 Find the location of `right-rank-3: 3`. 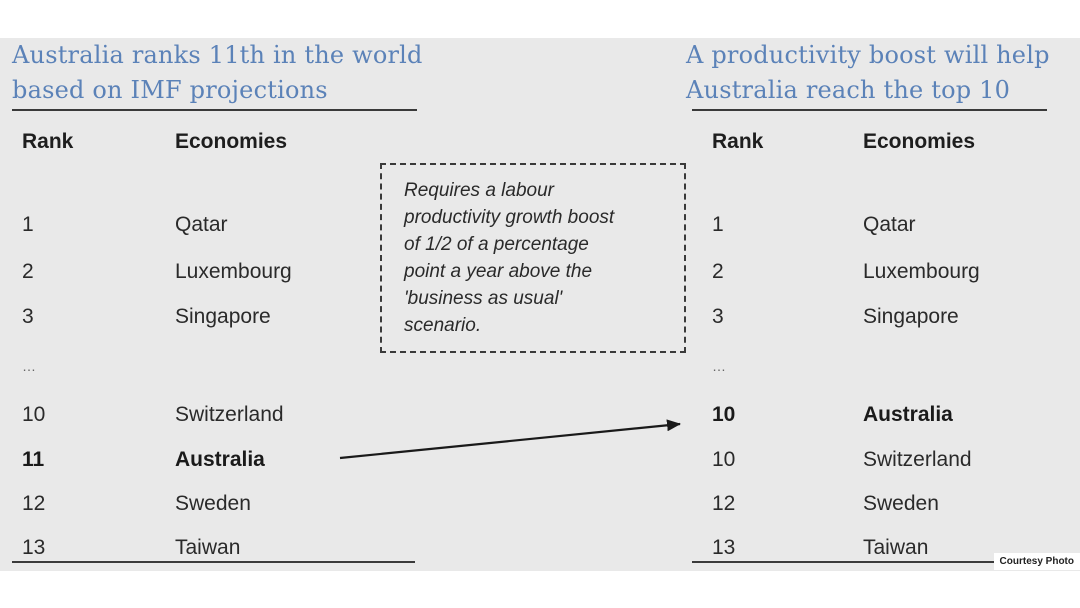

right-rank-3: 3 is located at coordinates (718, 316).